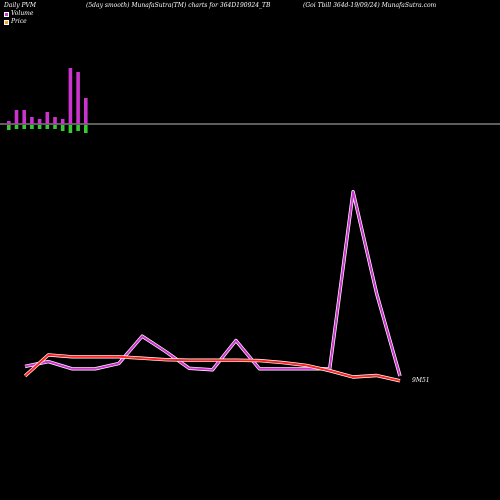 This screenshot has width=500, height=500. I want to click on price-line, so click(212, 367).